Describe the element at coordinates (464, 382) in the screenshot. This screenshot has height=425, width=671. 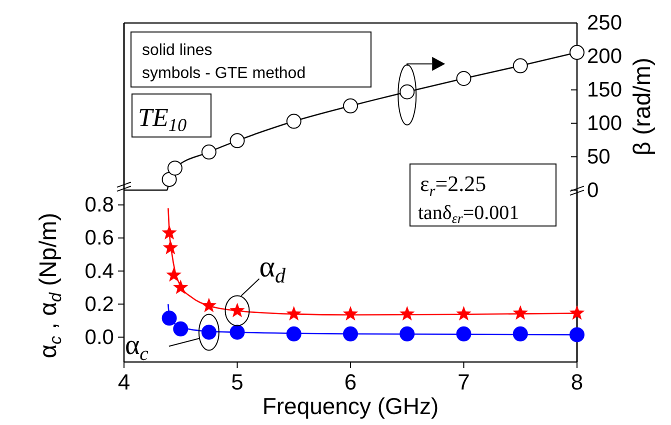
I see `x-tick-label: 7` at that location.